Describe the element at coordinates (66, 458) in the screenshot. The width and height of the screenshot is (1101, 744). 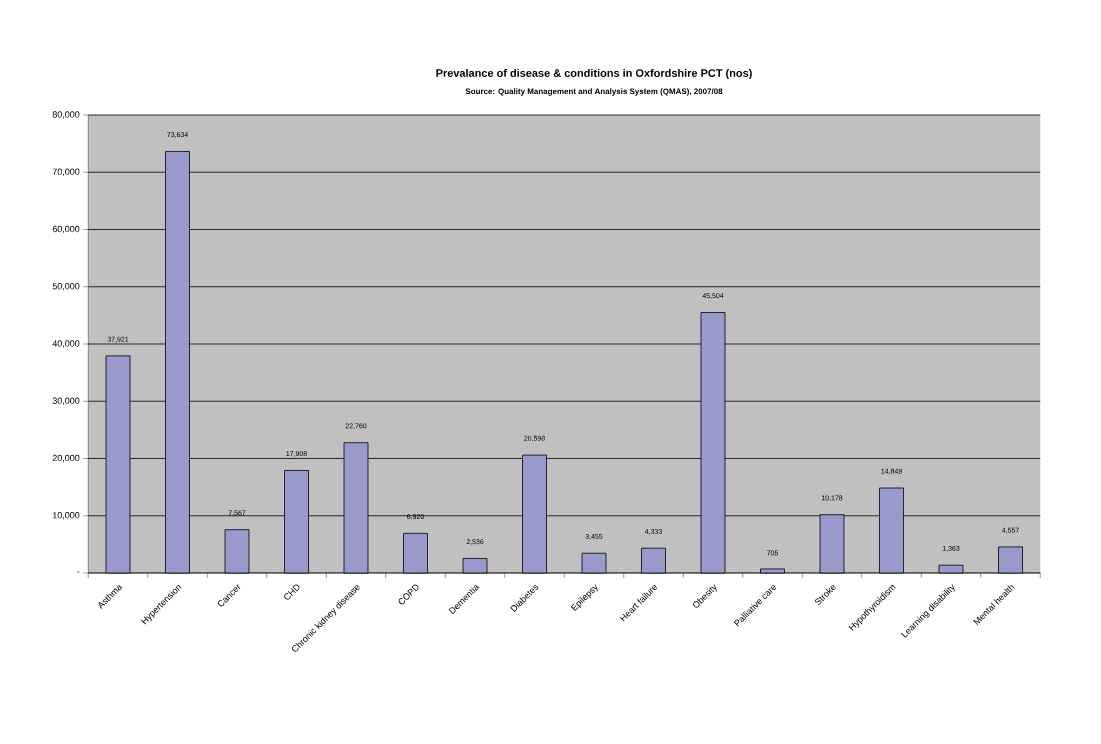
I see `y-tick-label: 20,000` at that location.